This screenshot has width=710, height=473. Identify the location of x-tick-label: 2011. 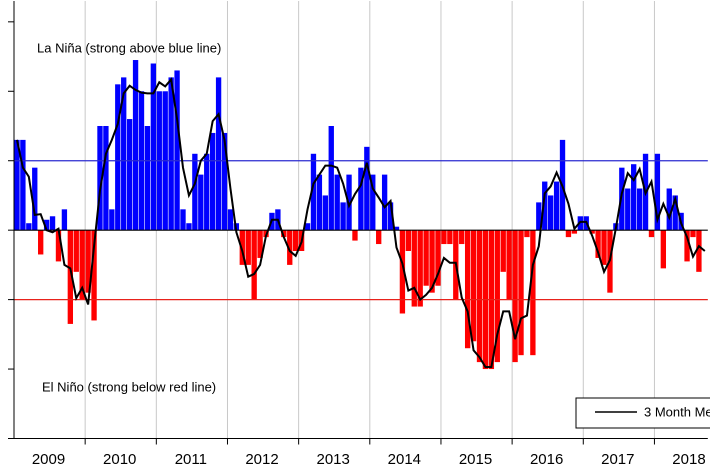
(191, 459).